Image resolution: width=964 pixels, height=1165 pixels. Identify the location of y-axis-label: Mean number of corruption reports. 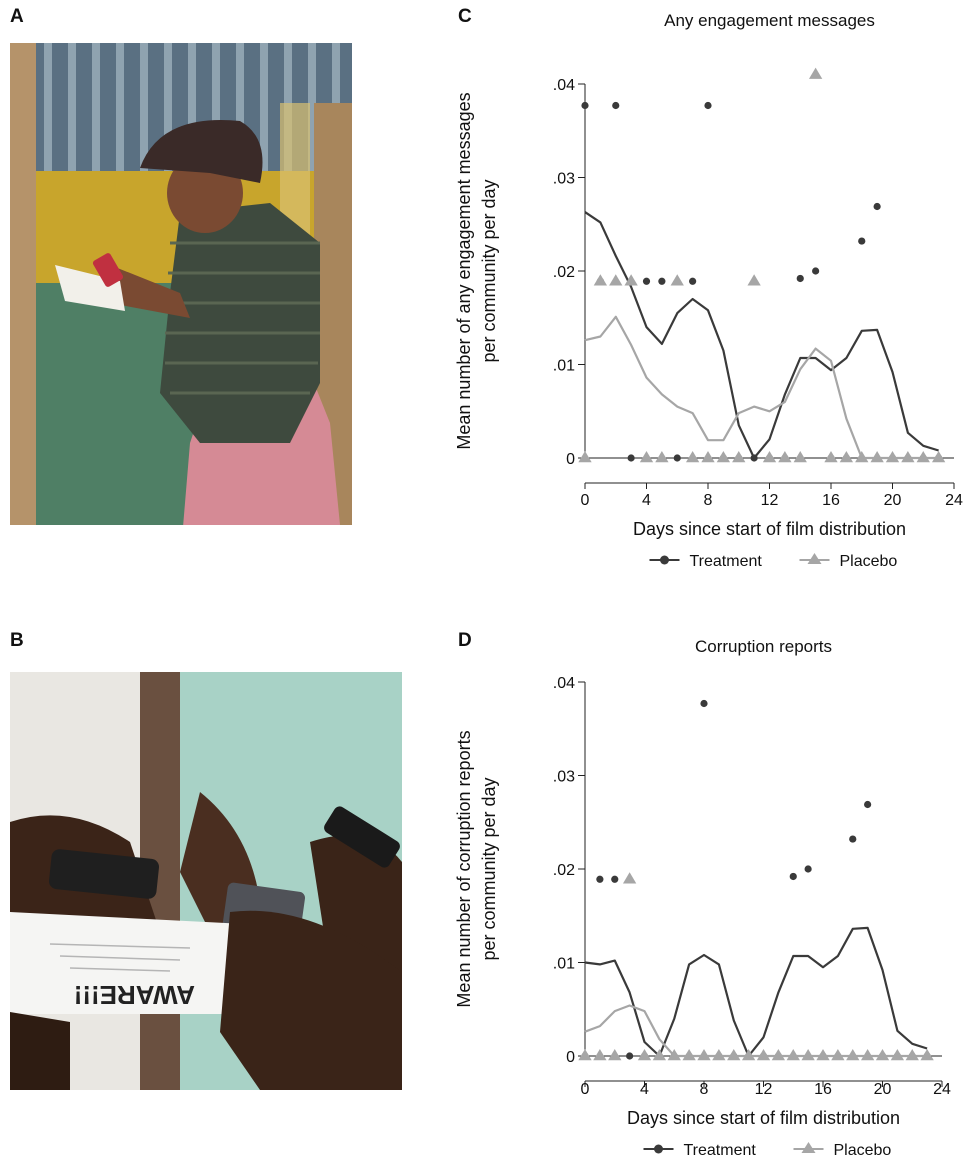
(464, 868).